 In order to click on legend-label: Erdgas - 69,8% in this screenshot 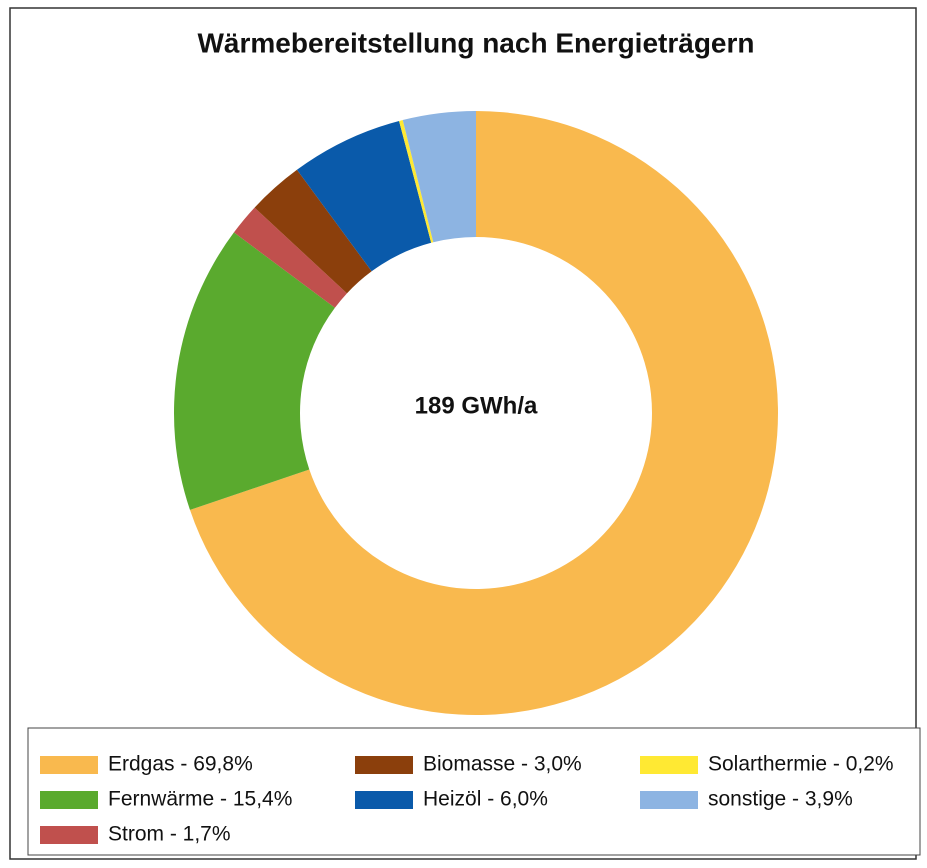, I will do `click(180, 764)`.